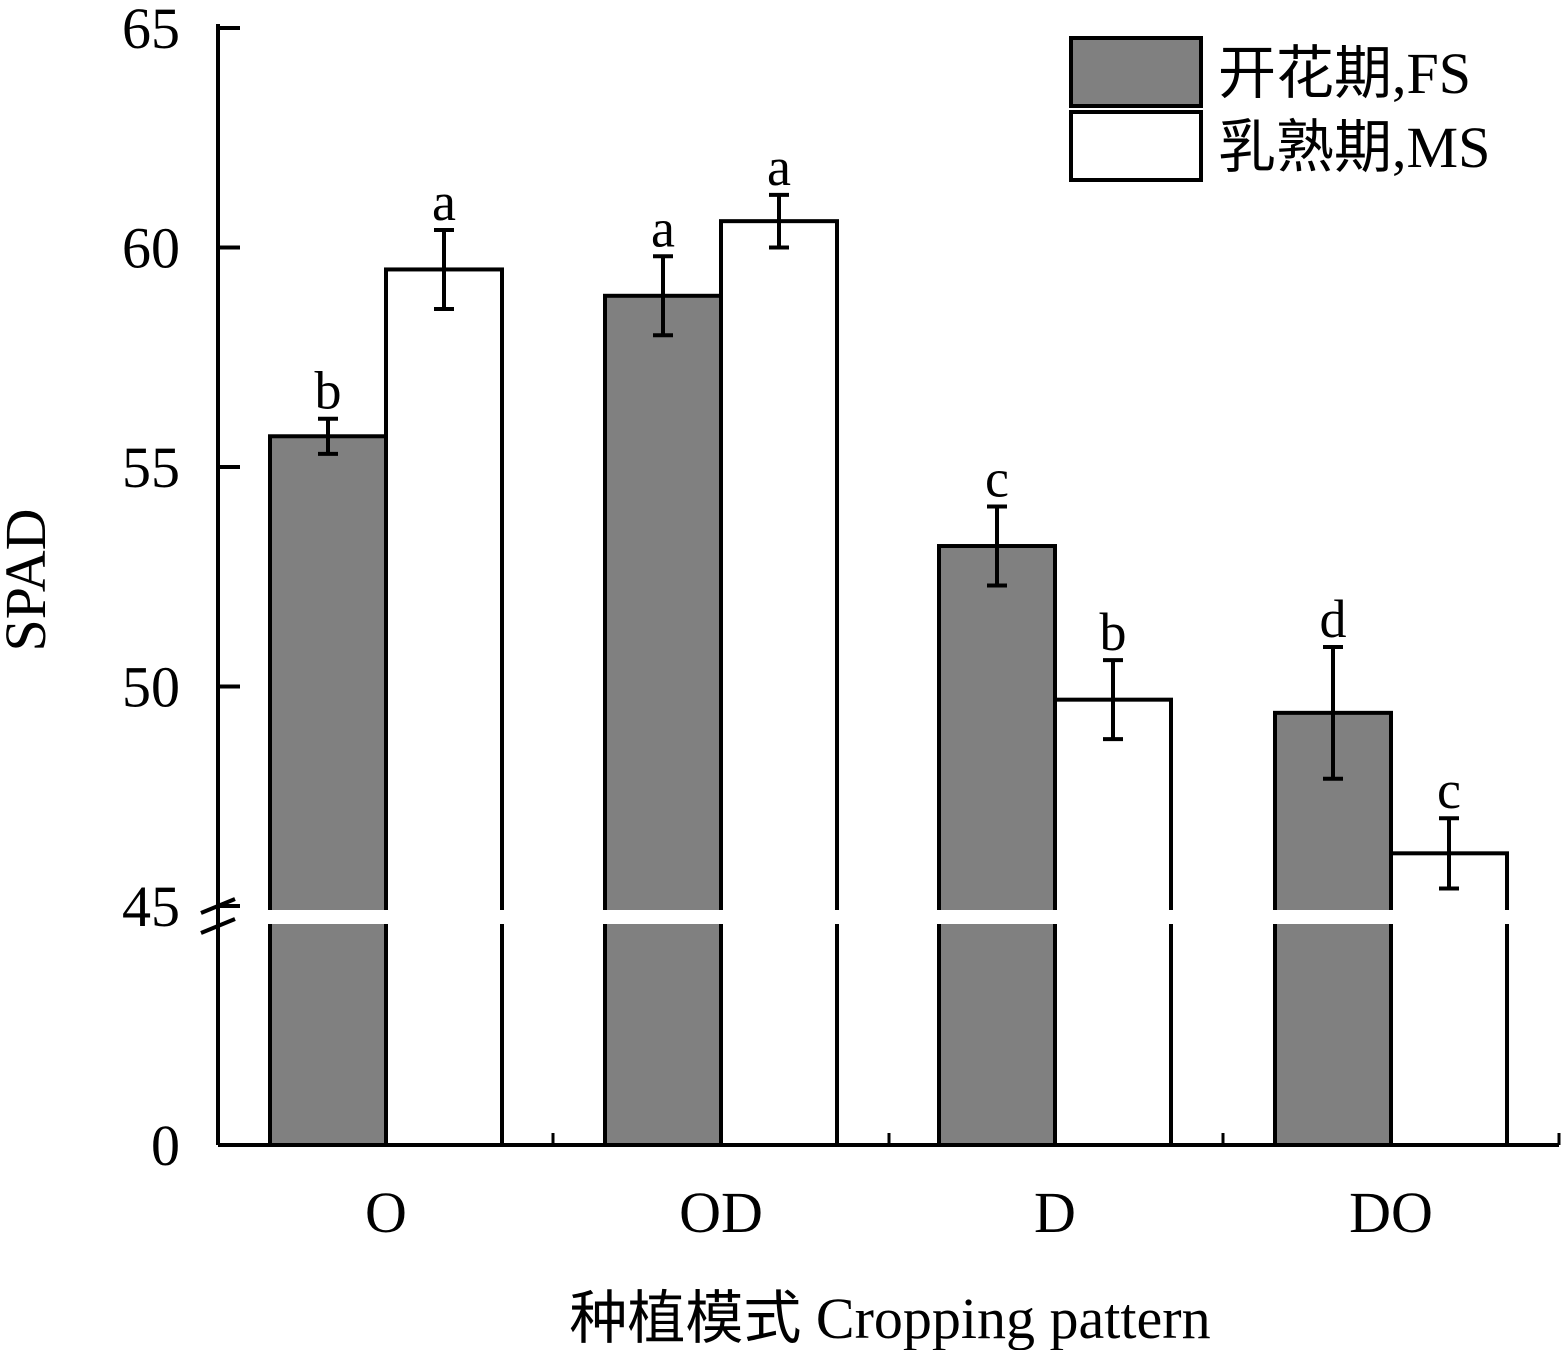 This screenshot has height=1350, width=1562. What do you see at coordinates (1449, 790) in the screenshot?
I see `significance-label-DO-乳熟期: c` at bounding box center [1449, 790].